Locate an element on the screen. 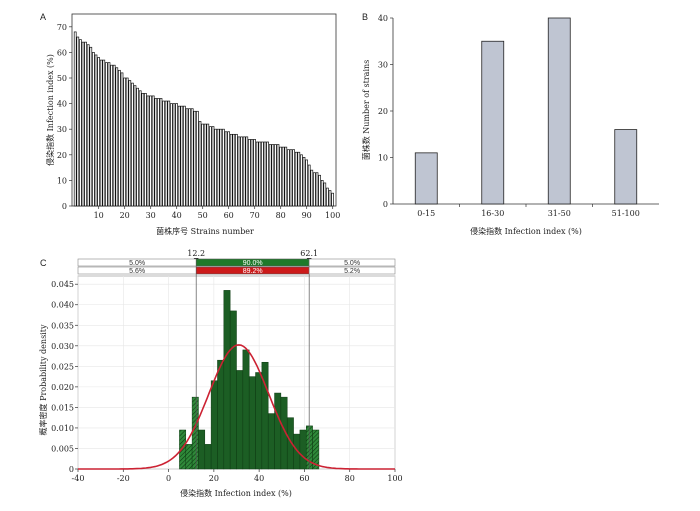 The width and height of the screenshot is (700, 511). panel-c-marker-label: 62.1 is located at coordinates (309, 253).